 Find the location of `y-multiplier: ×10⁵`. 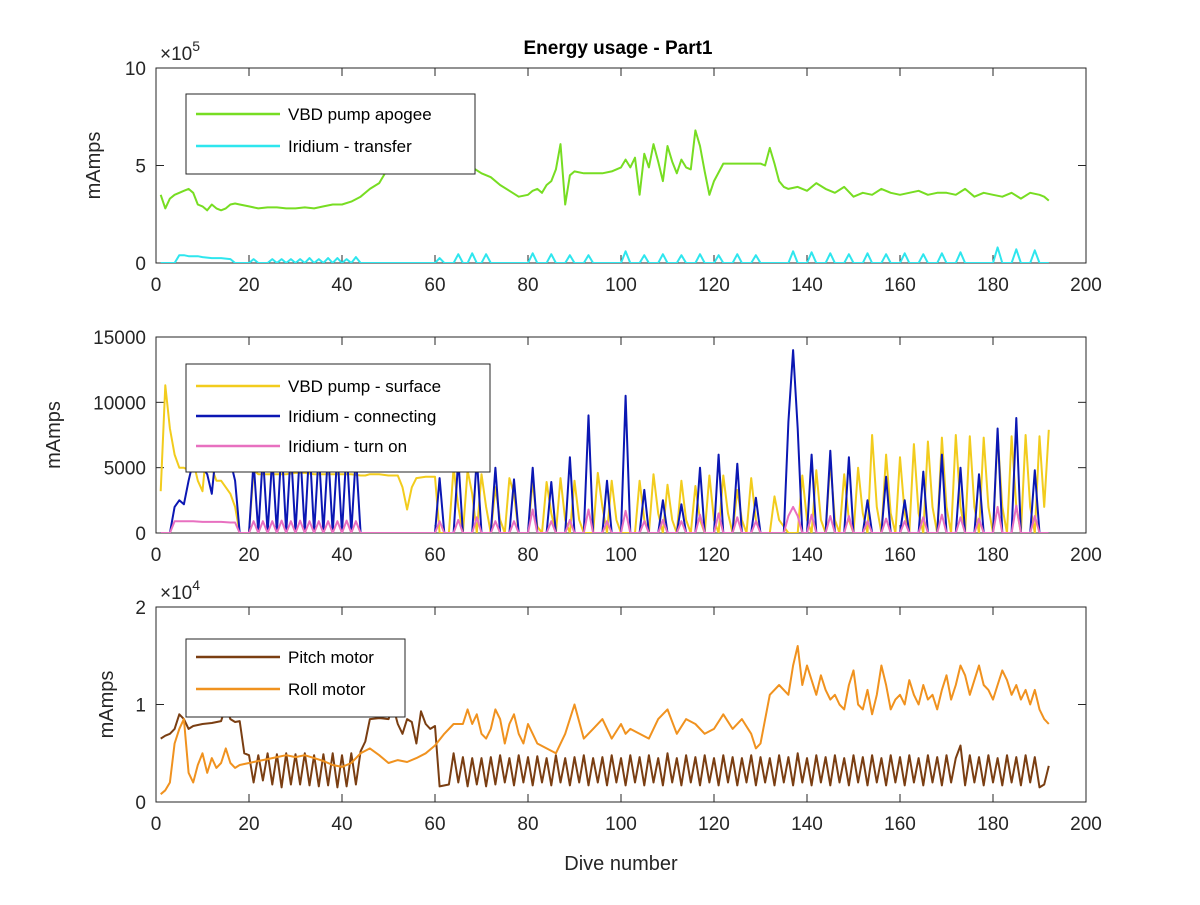

y-multiplier: ×10⁵ is located at coordinates (180, 51).